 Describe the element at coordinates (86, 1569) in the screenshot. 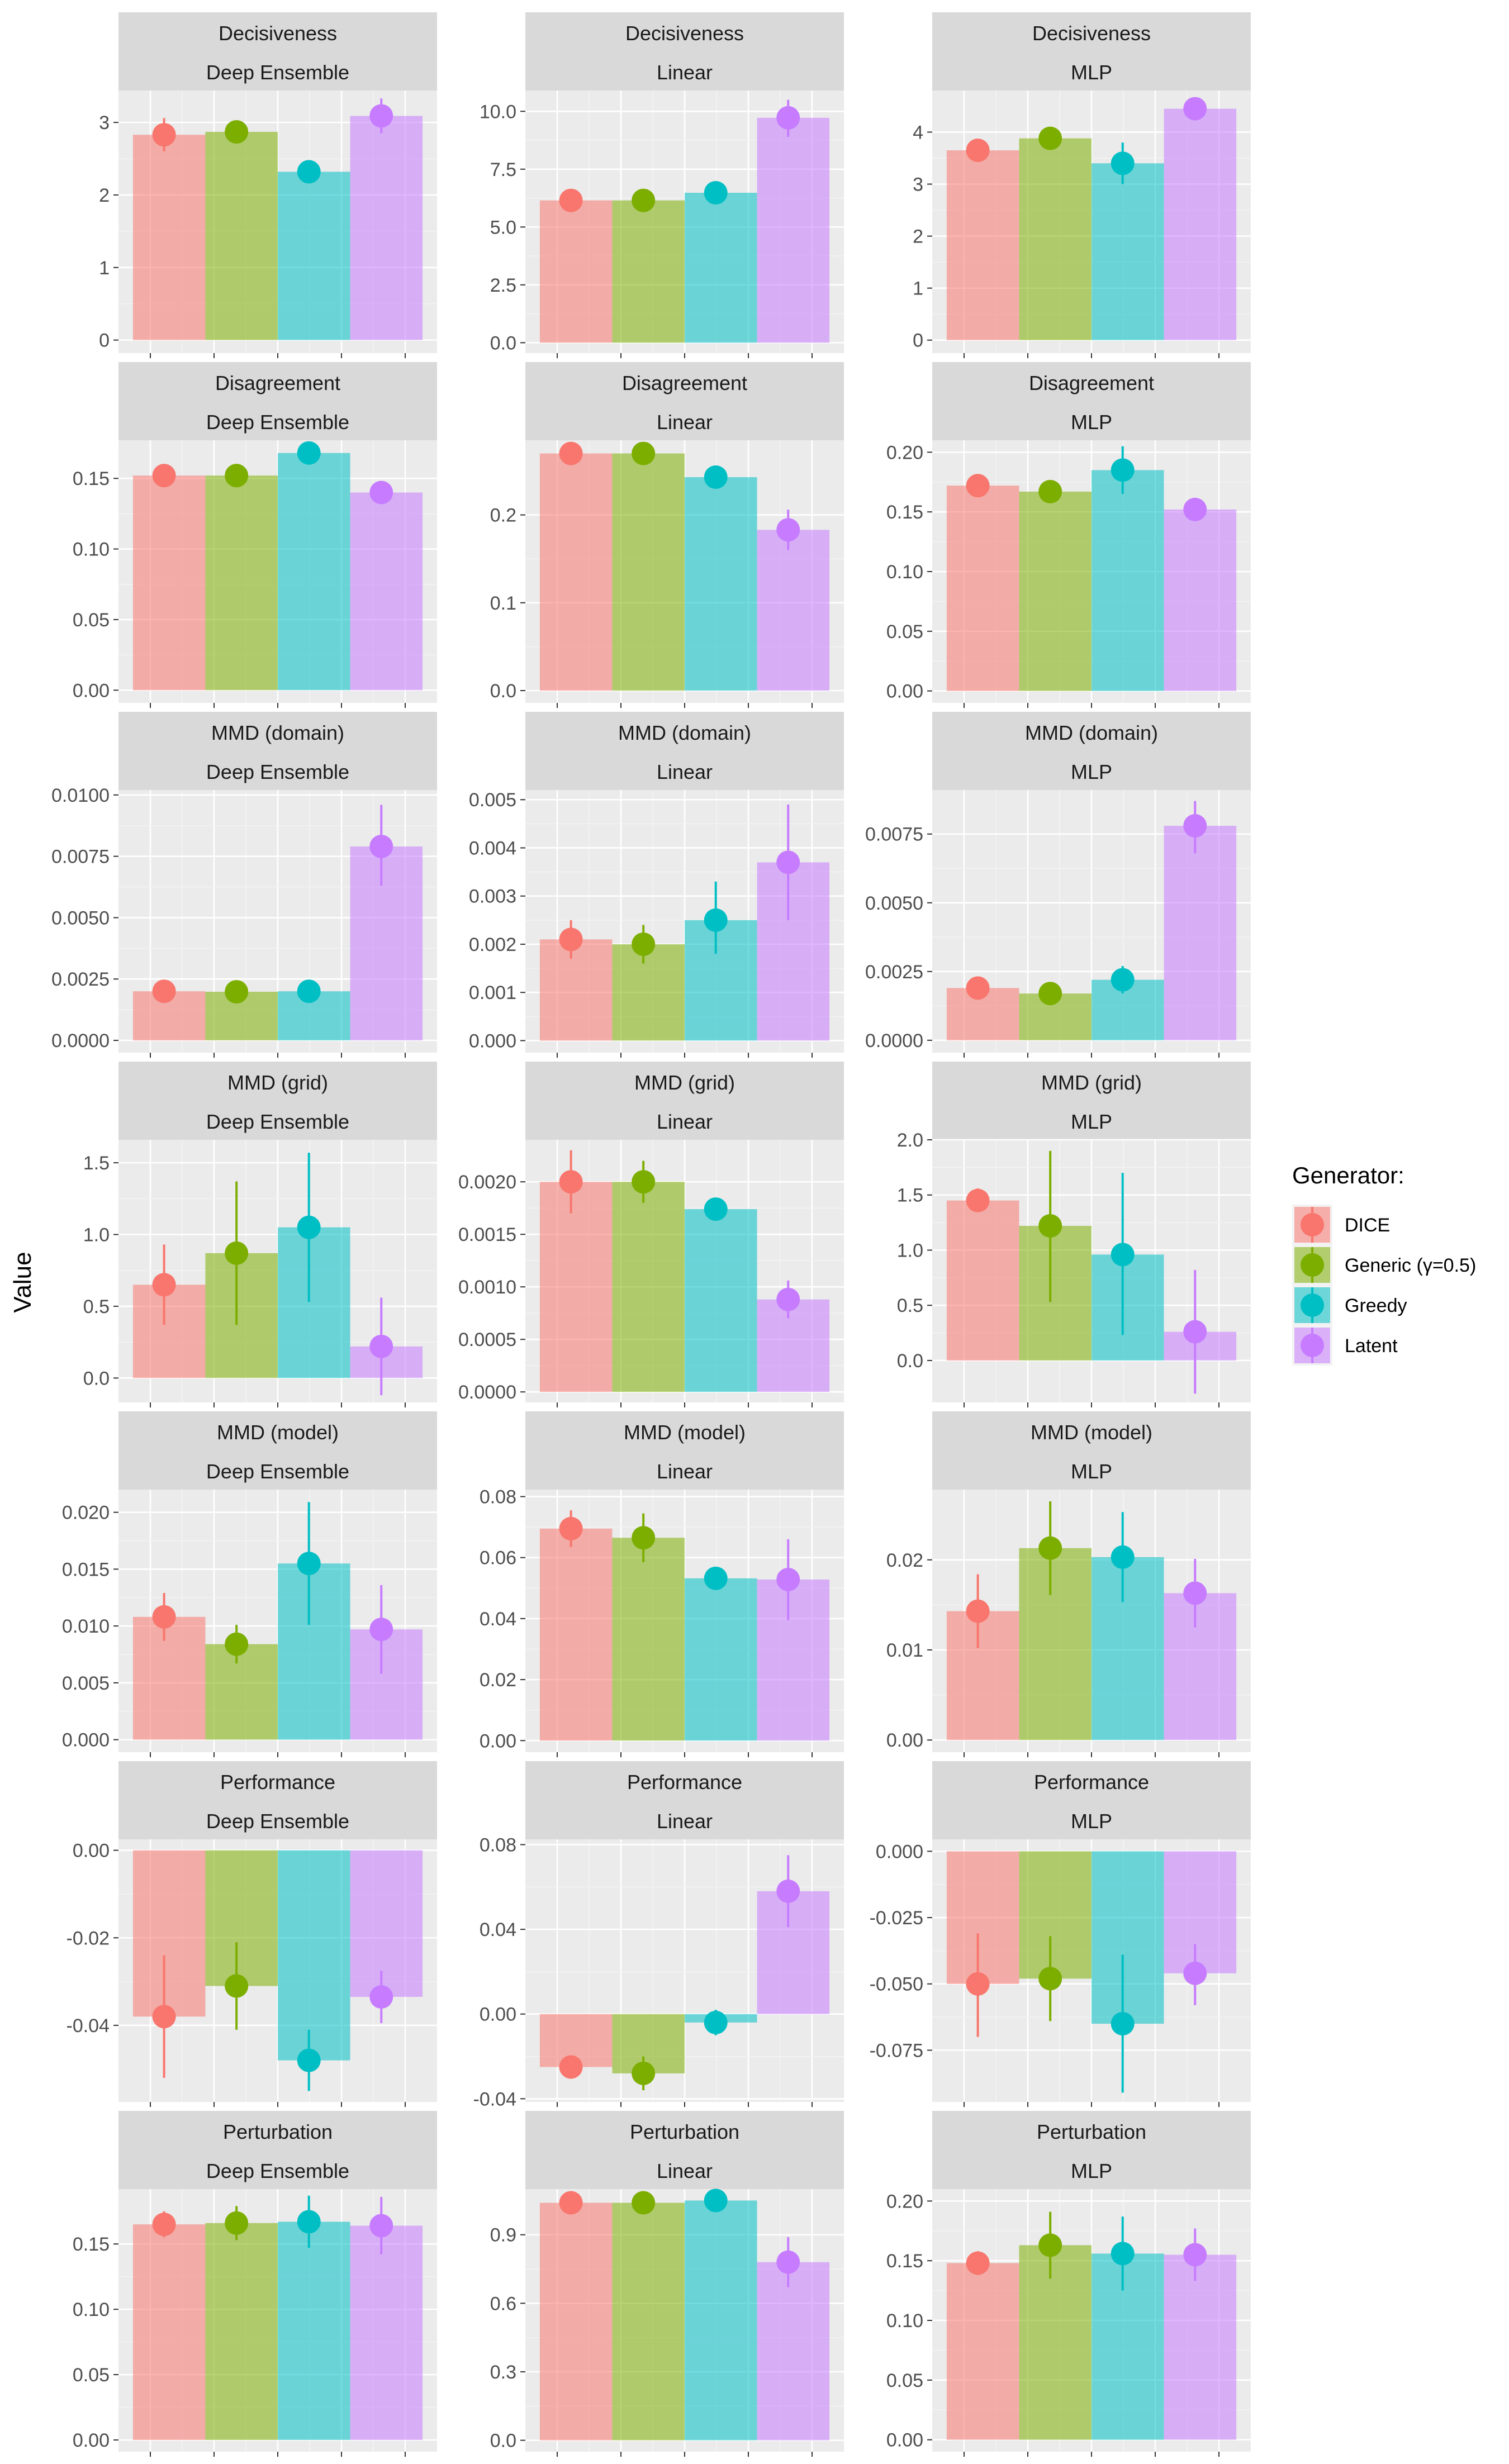

I see `y-tick-label: 0.015` at that location.